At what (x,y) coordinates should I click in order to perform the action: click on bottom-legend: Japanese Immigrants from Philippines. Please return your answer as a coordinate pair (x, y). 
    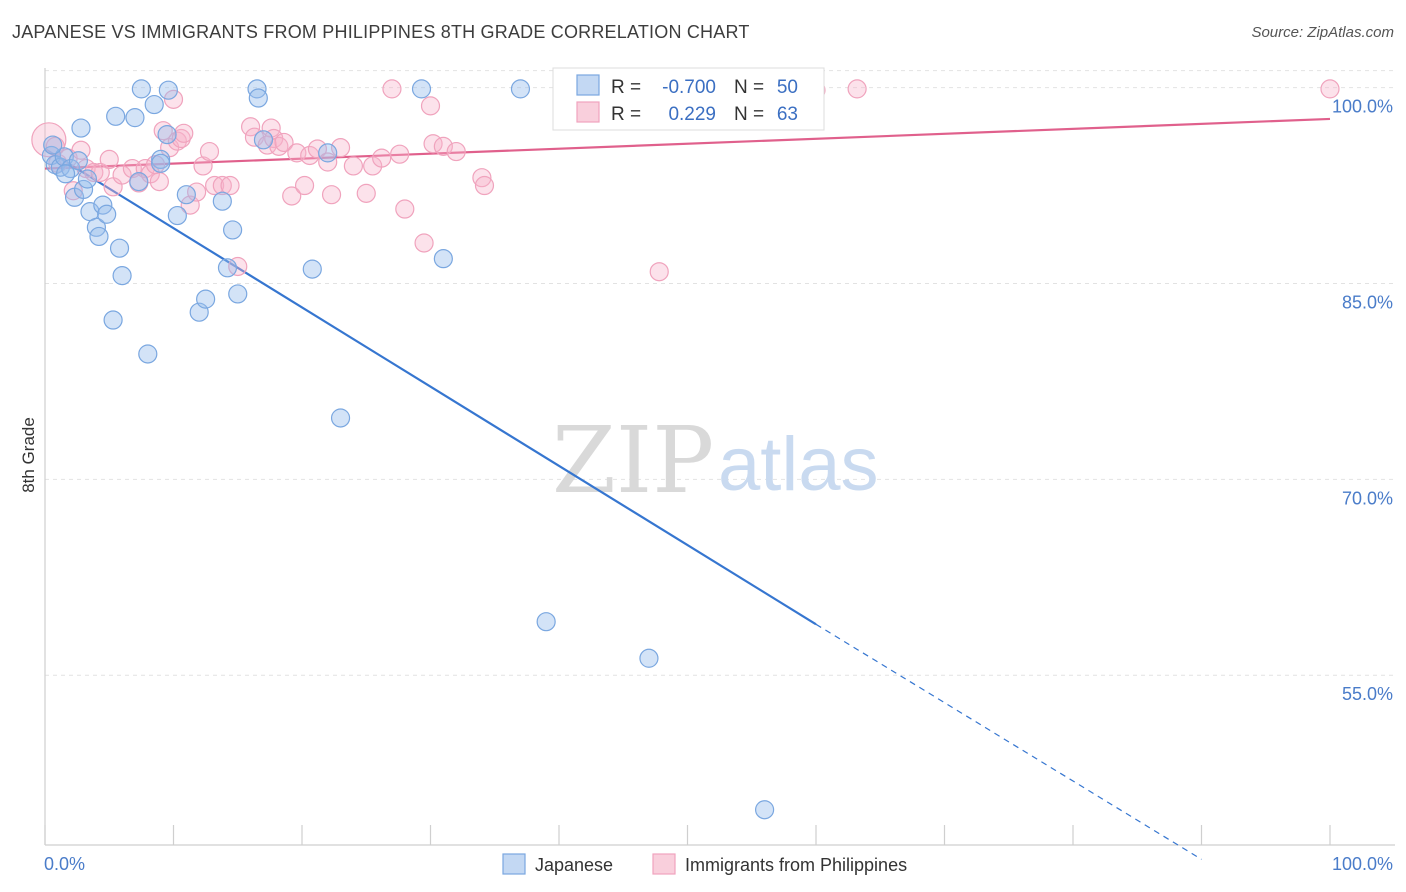
    Looking at the image, I should click on (704, 864).